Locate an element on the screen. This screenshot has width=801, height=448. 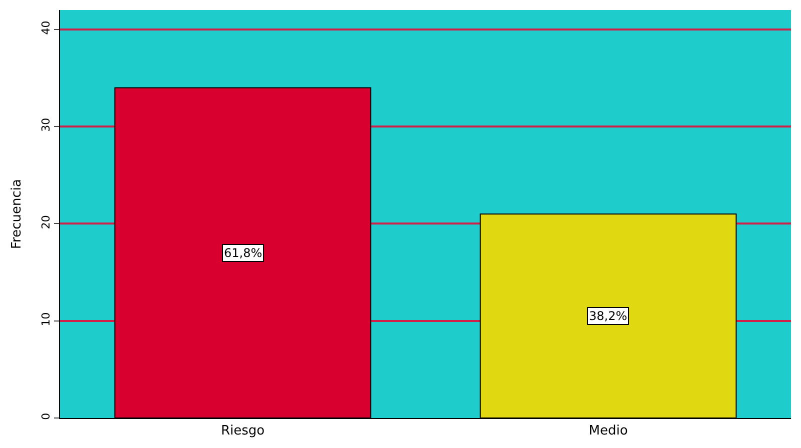
y-tick-label: 40 is located at coordinates (46, 27).